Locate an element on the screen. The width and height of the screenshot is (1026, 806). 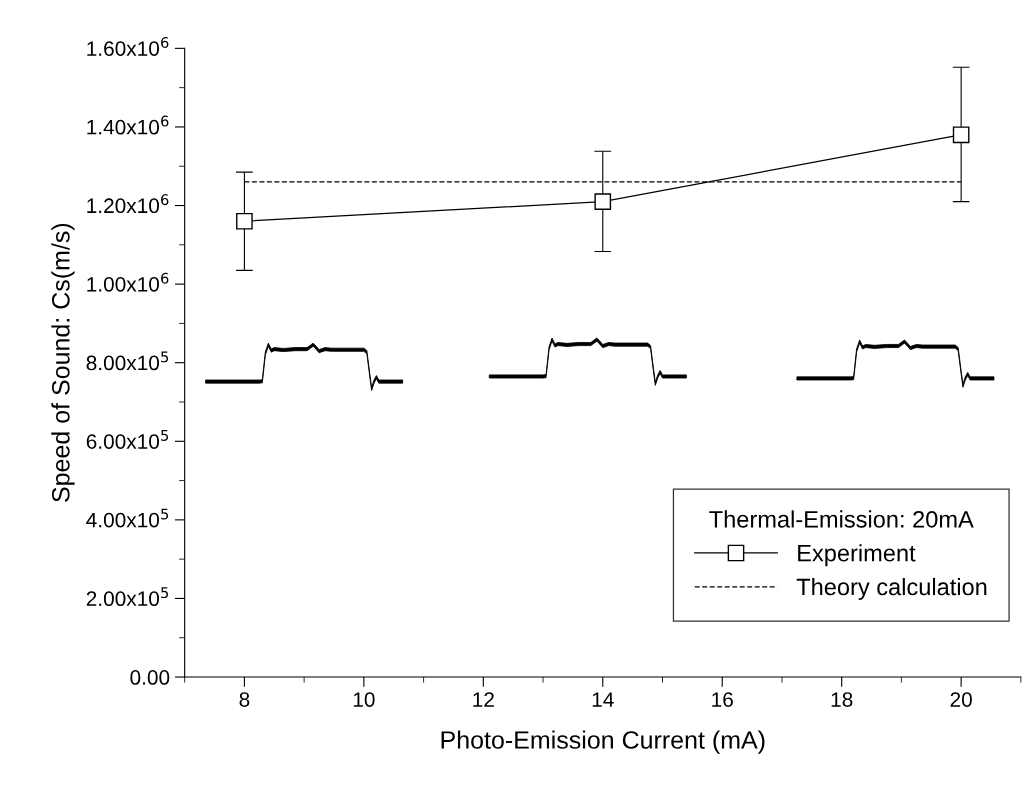
y-tick-label: 1.60x10$^{6}$ is located at coordinates (128, 46).